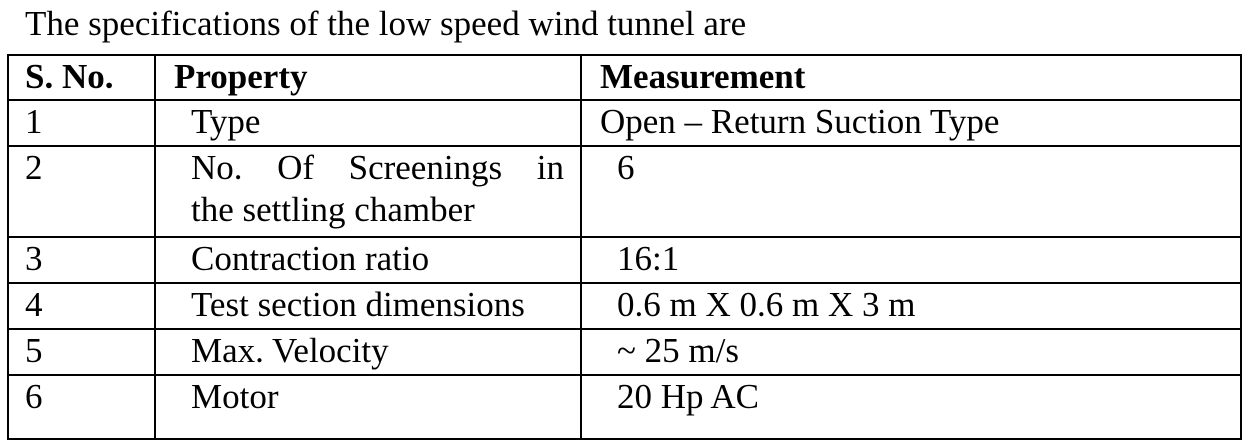  I want to click on measurement-cell: 16:1, so click(911, 260).